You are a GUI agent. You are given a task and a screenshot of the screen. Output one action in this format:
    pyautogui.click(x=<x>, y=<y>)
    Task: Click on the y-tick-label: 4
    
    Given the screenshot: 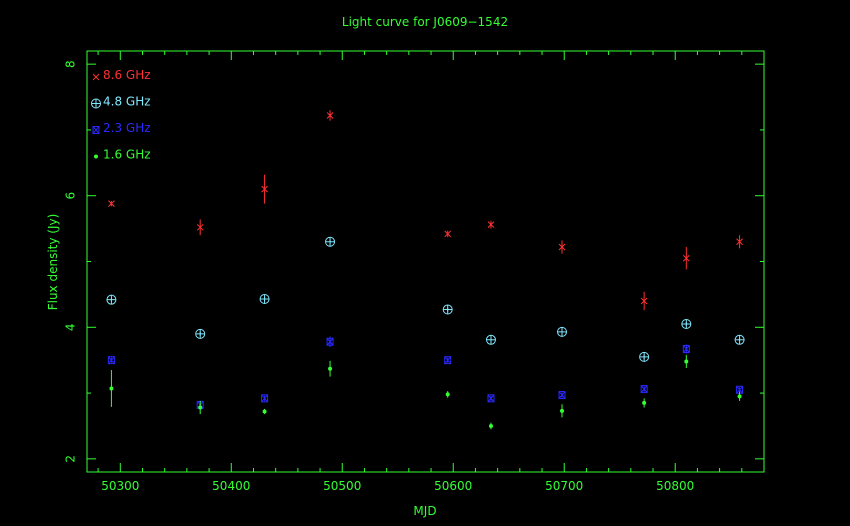 What is the action you would take?
    pyautogui.click(x=71, y=327)
    